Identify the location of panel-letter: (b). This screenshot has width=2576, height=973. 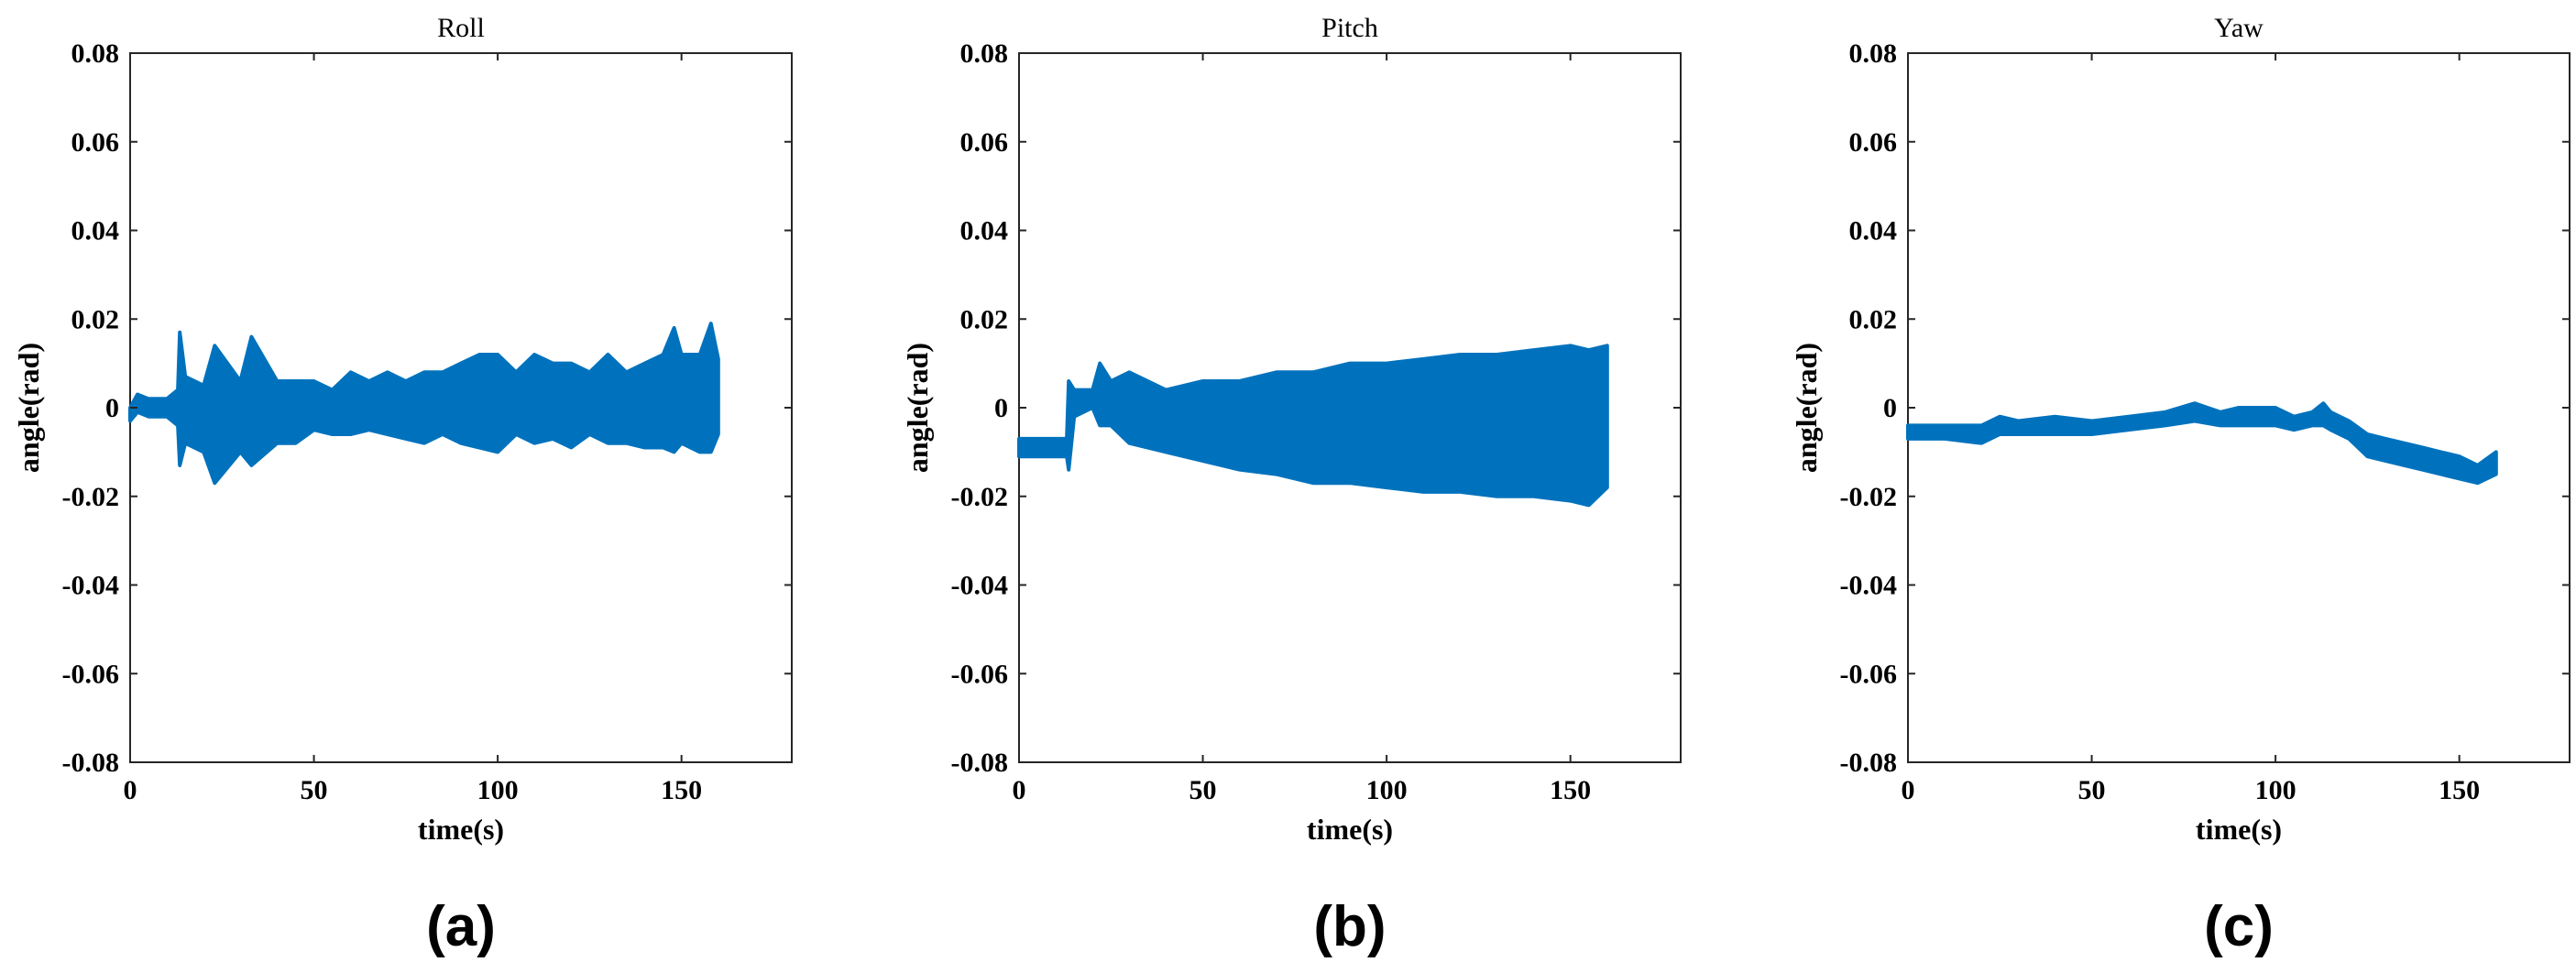
(1349, 926).